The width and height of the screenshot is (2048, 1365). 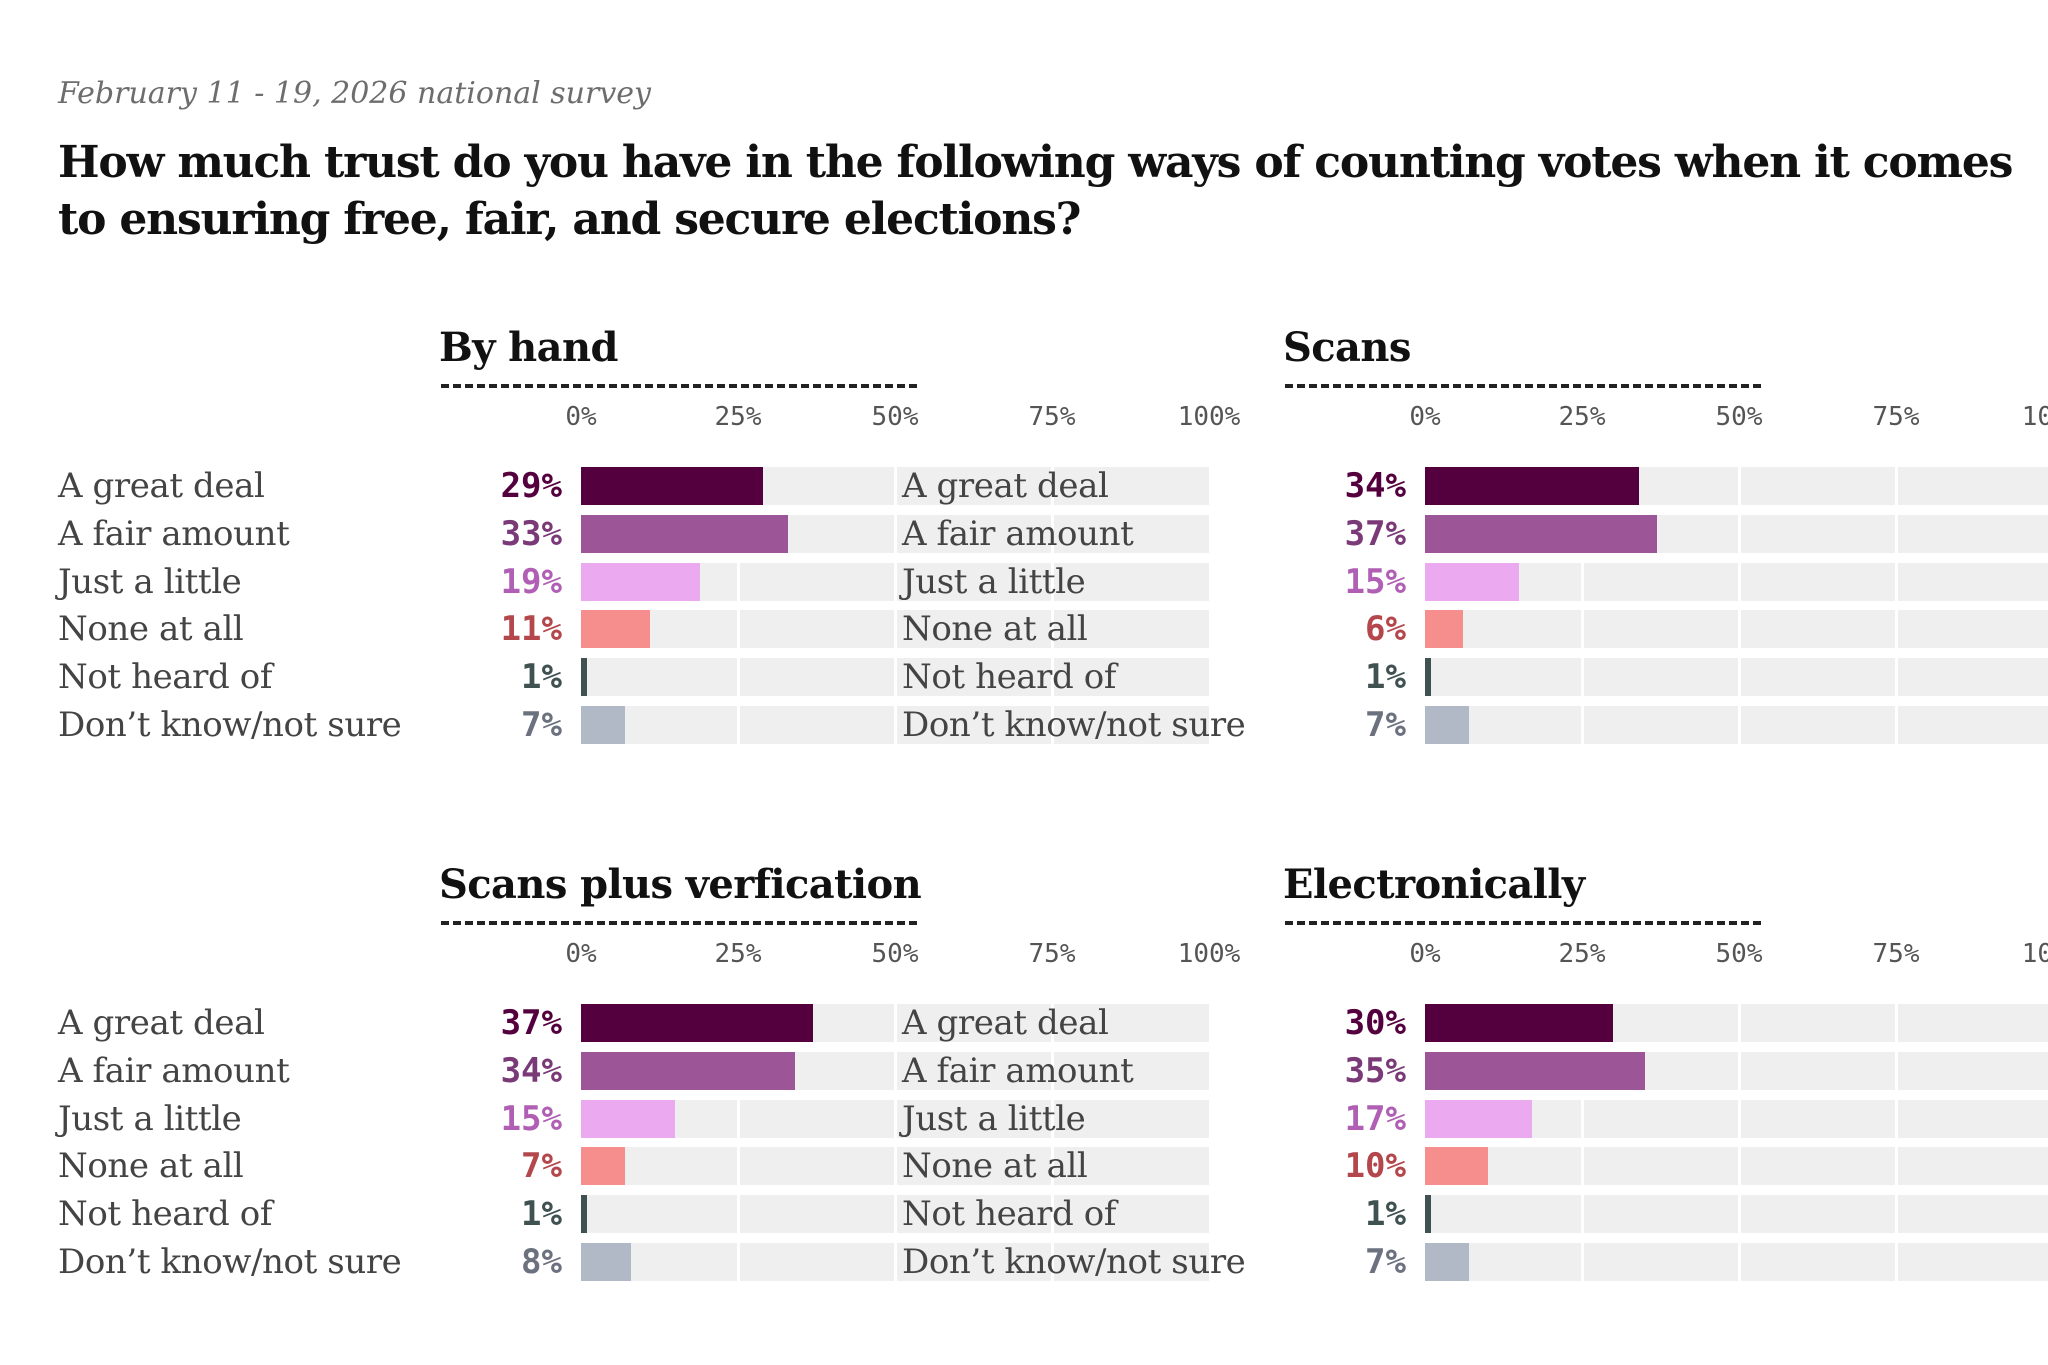 What do you see at coordinates (1375, 1023) in the screenshot?
I see `data-label: 30%` at bounding box center [1375, 1023].